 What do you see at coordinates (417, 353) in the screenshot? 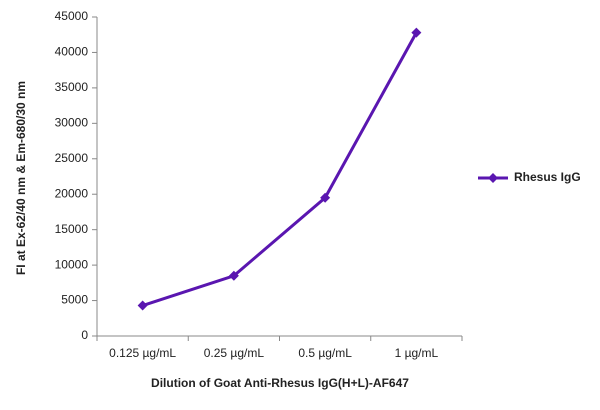
I see `x-tick-label: 1 µg/mL` at bounding box center [417, 353].